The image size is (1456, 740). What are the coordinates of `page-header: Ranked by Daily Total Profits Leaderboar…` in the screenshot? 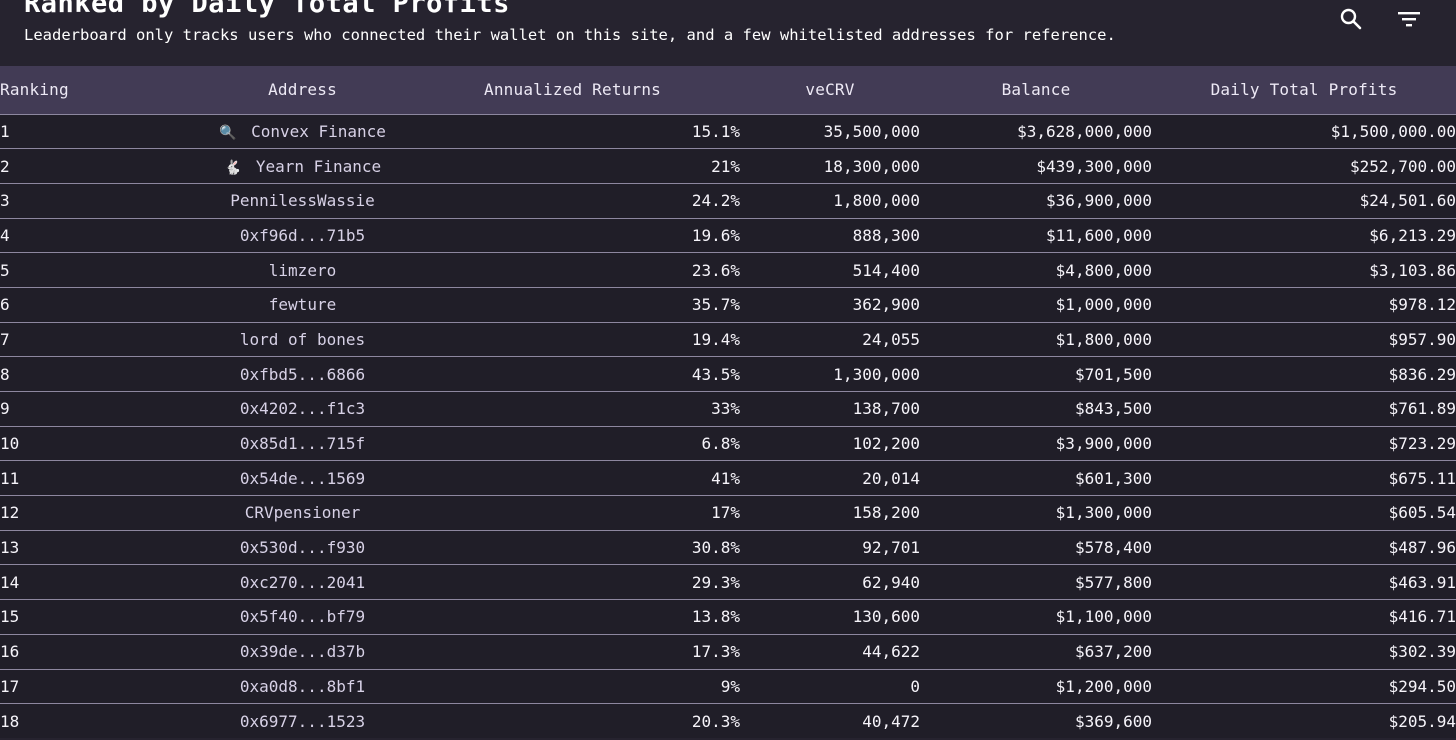 It's located at (728, 33).